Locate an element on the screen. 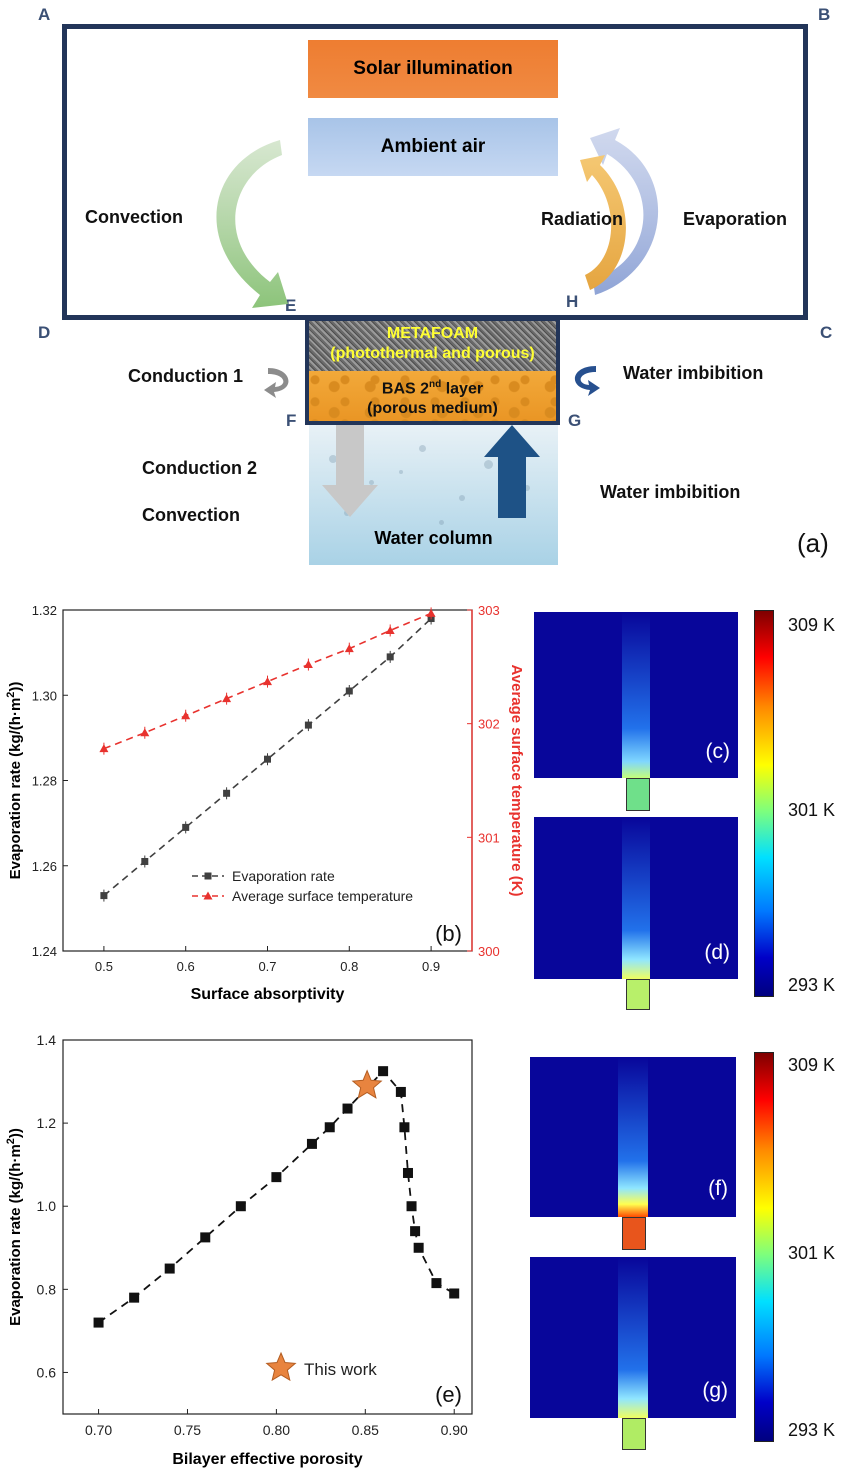 The image size is (842, 1473). chart-e-ytick-label: 0.6 is located at coordinates (47, 1372).